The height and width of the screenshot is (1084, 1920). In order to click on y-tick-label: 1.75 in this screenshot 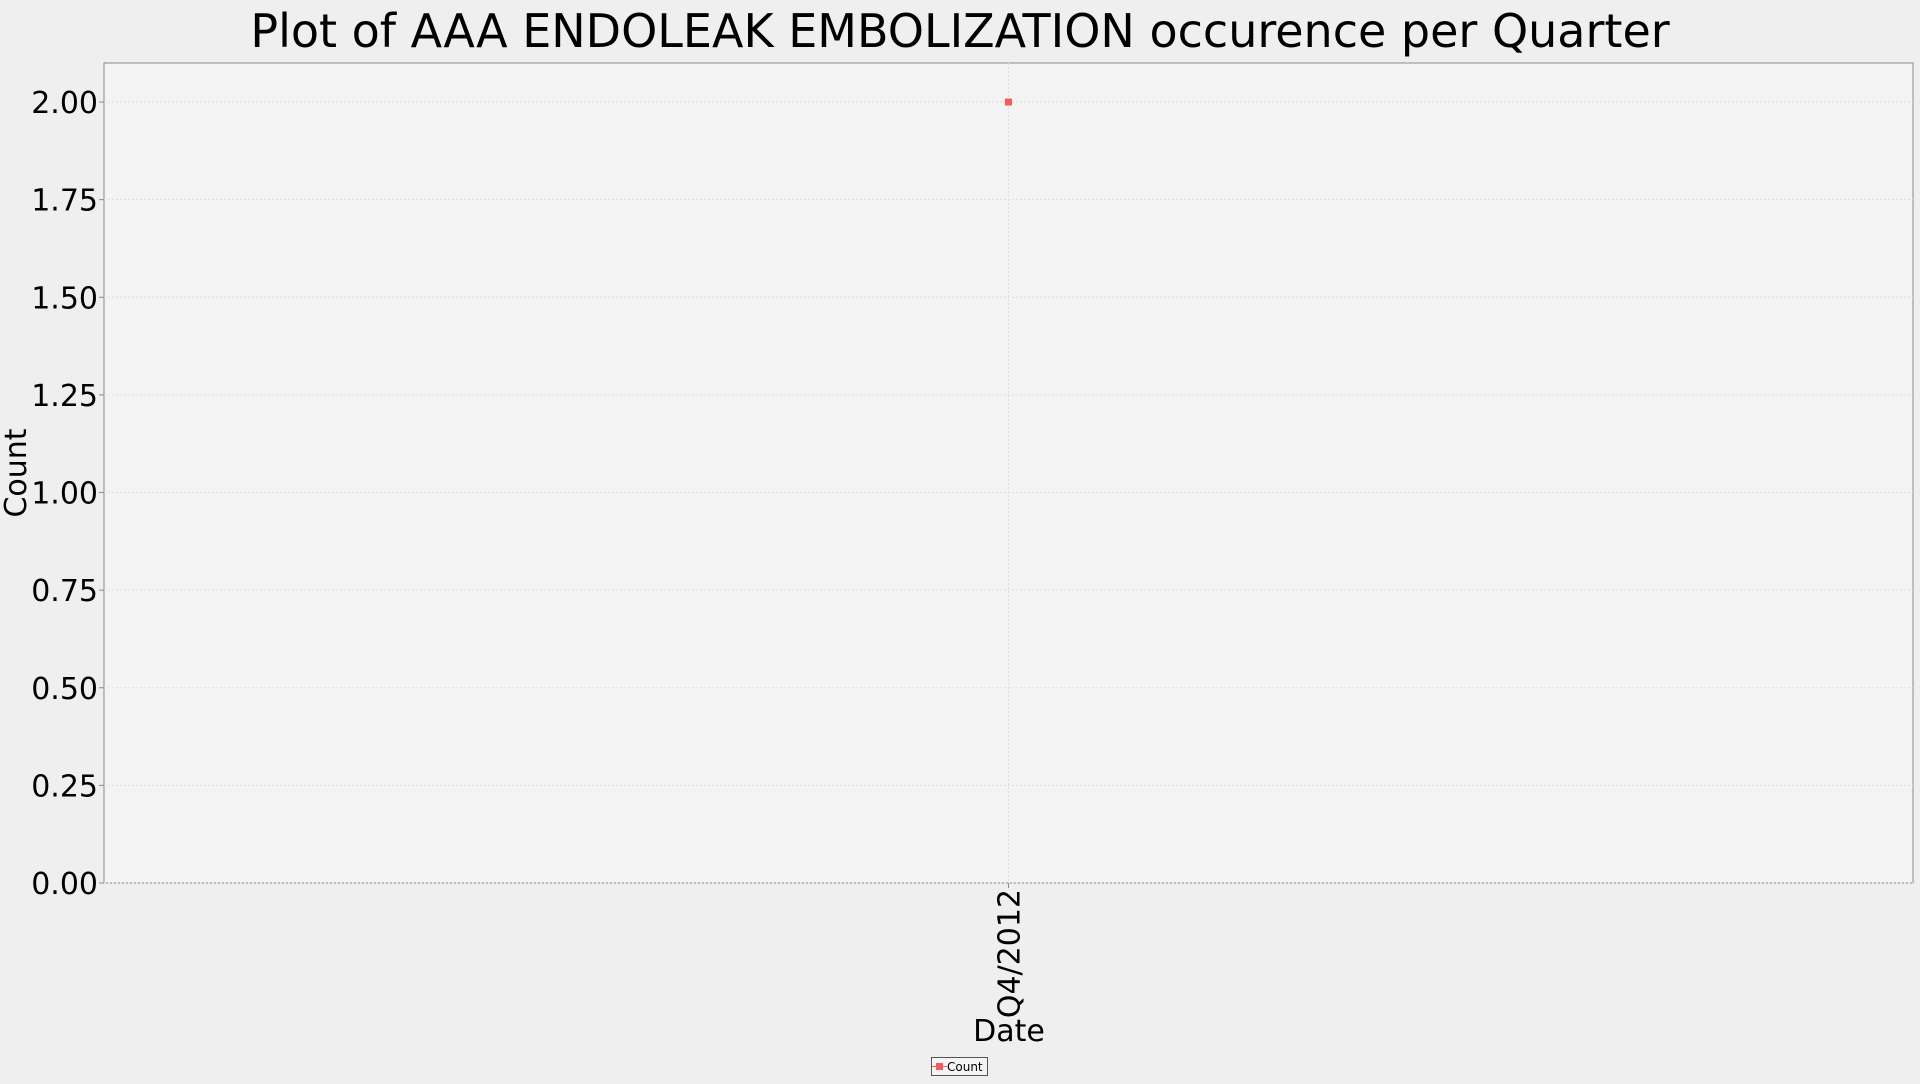, I will do `click(64, 201)`.